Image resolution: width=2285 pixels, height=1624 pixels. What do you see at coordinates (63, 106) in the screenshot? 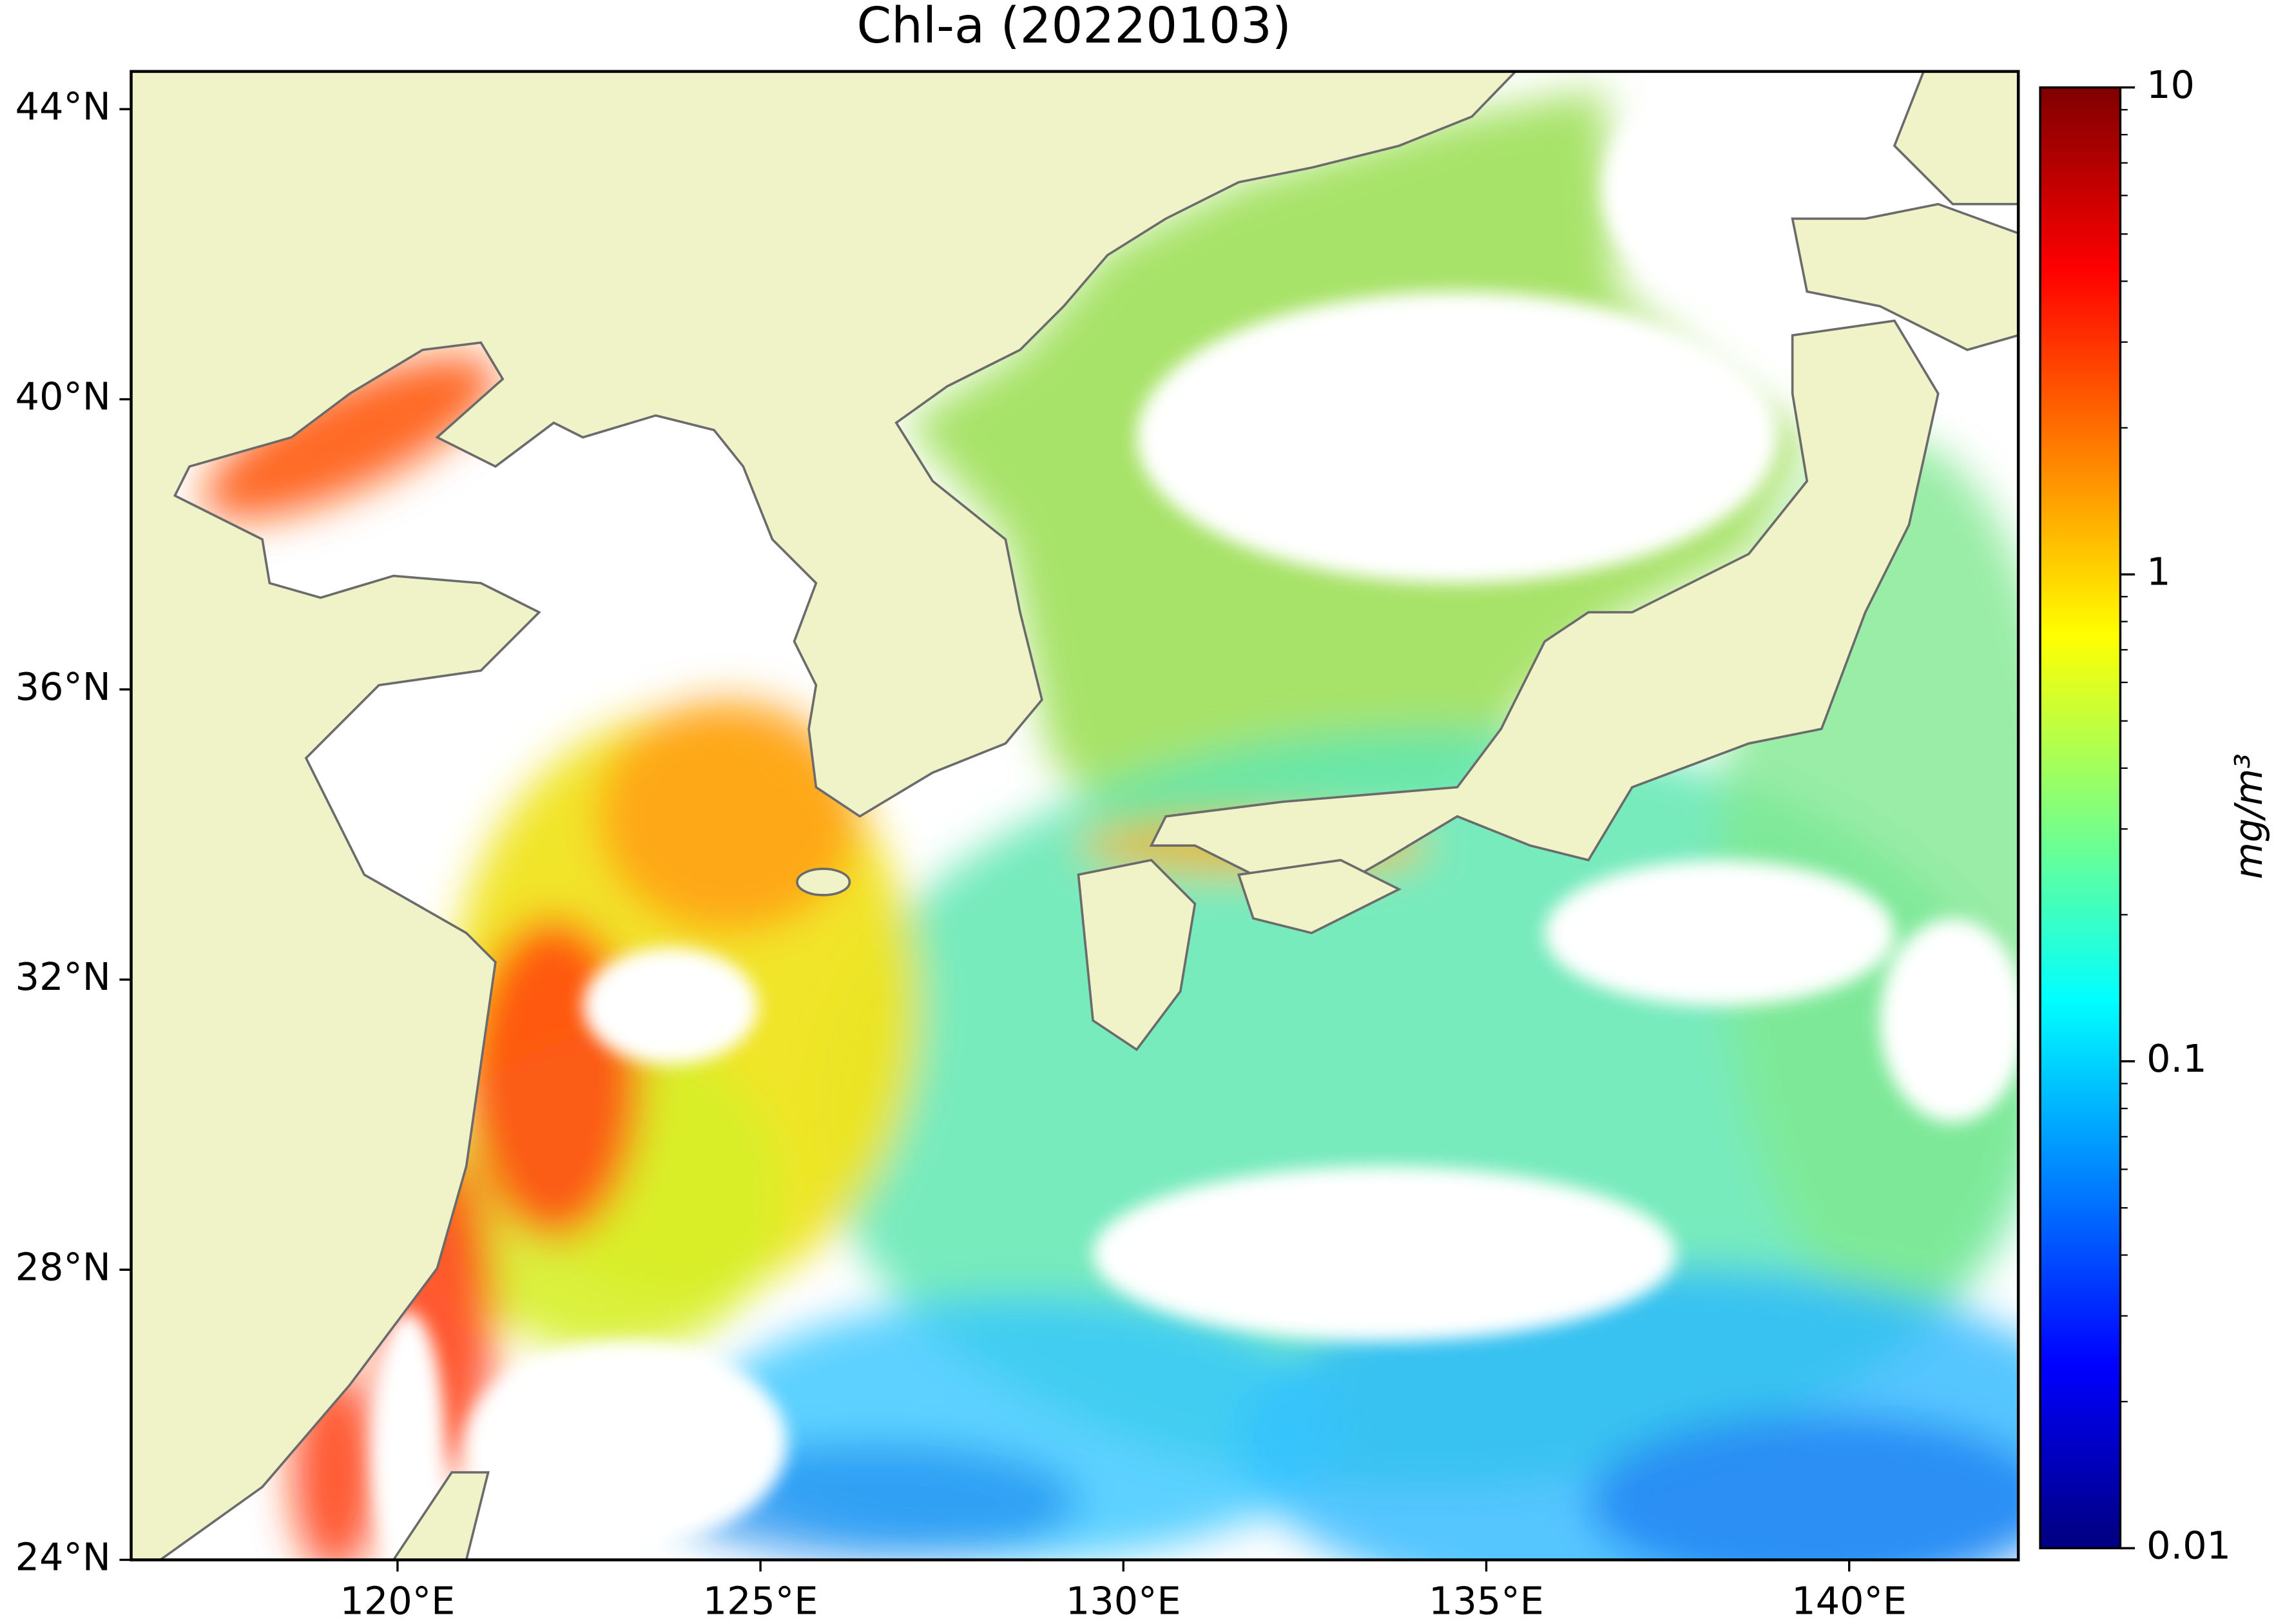
I see `y-tick-label: 44°N` at bounding box center [63, 106].